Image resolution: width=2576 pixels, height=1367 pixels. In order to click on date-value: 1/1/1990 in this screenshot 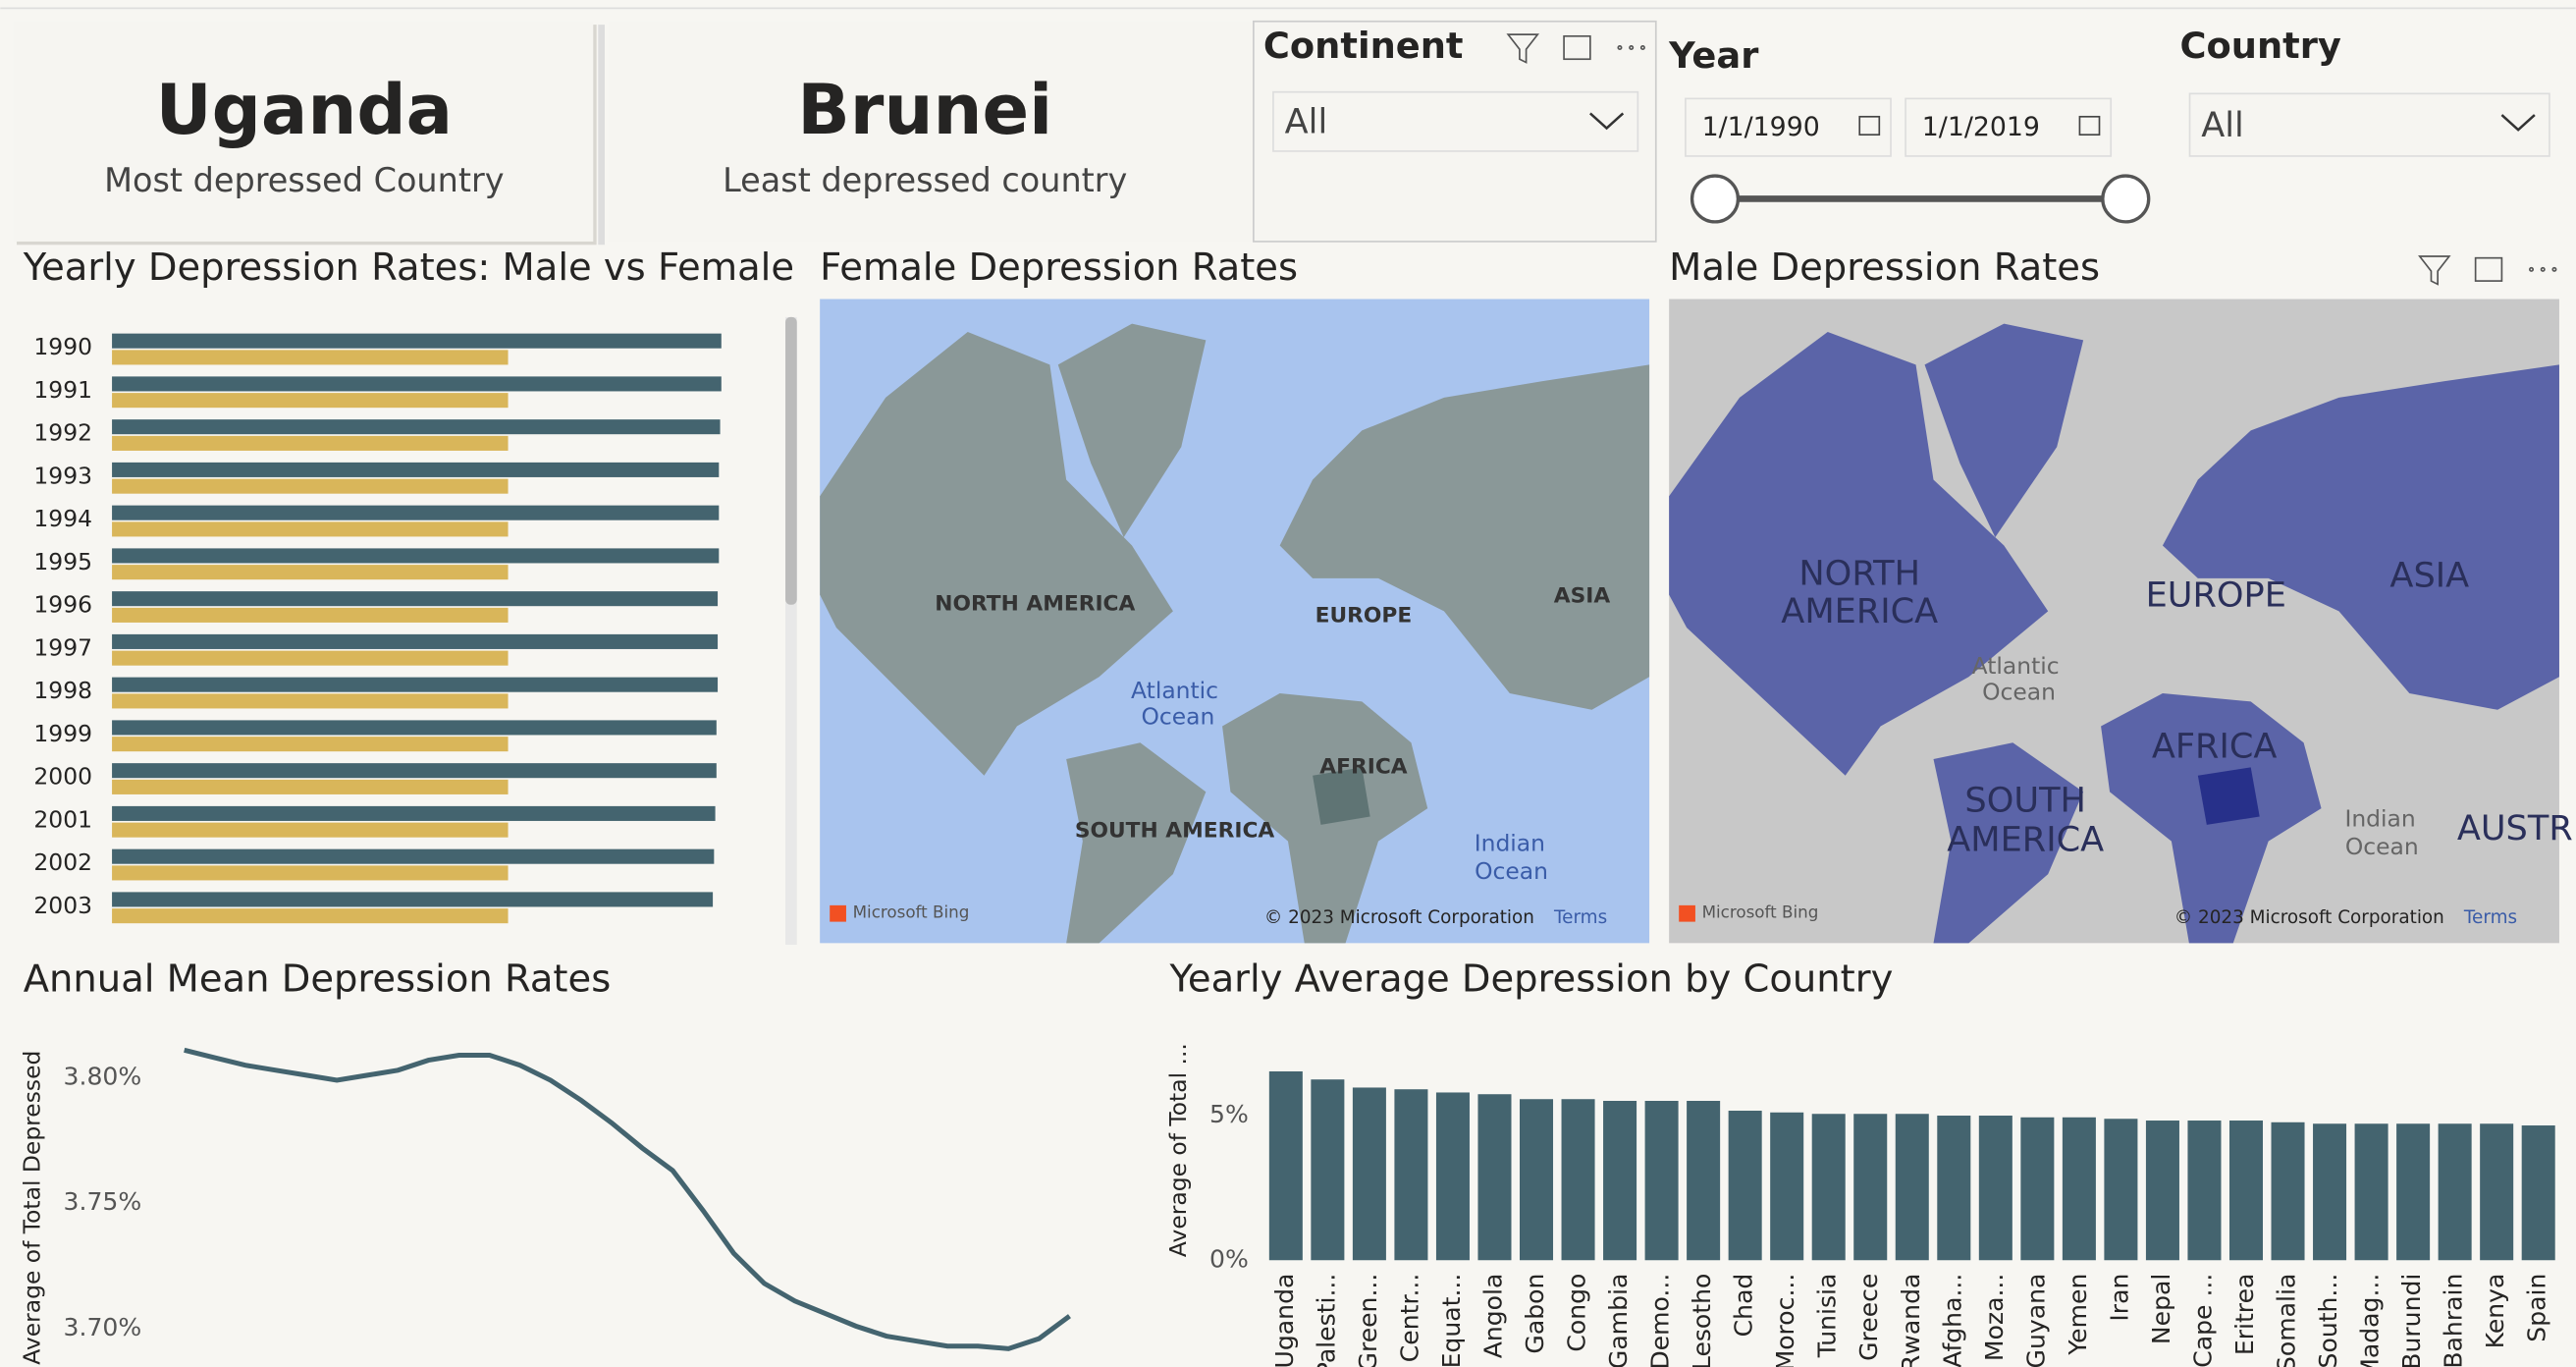, I will do `click(1761, 127)`.